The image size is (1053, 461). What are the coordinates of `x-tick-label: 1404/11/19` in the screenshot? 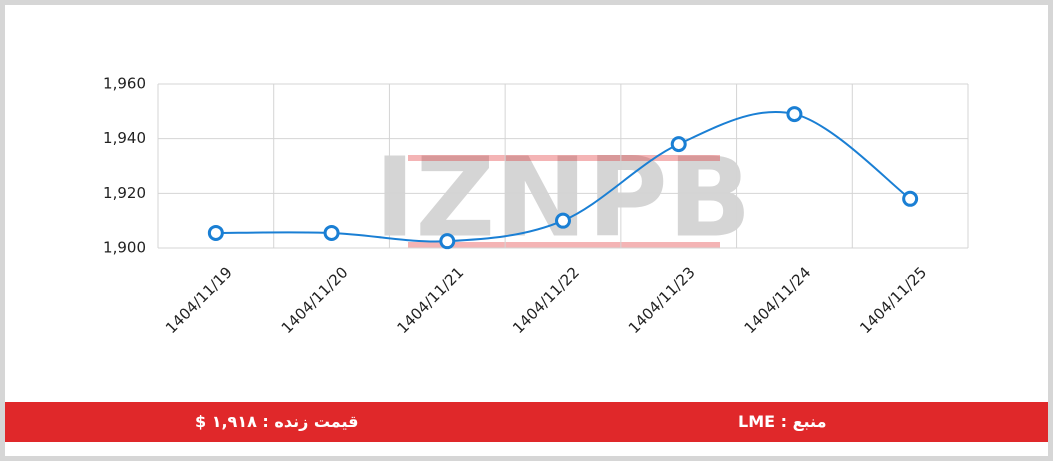 It's located at (199, 300).